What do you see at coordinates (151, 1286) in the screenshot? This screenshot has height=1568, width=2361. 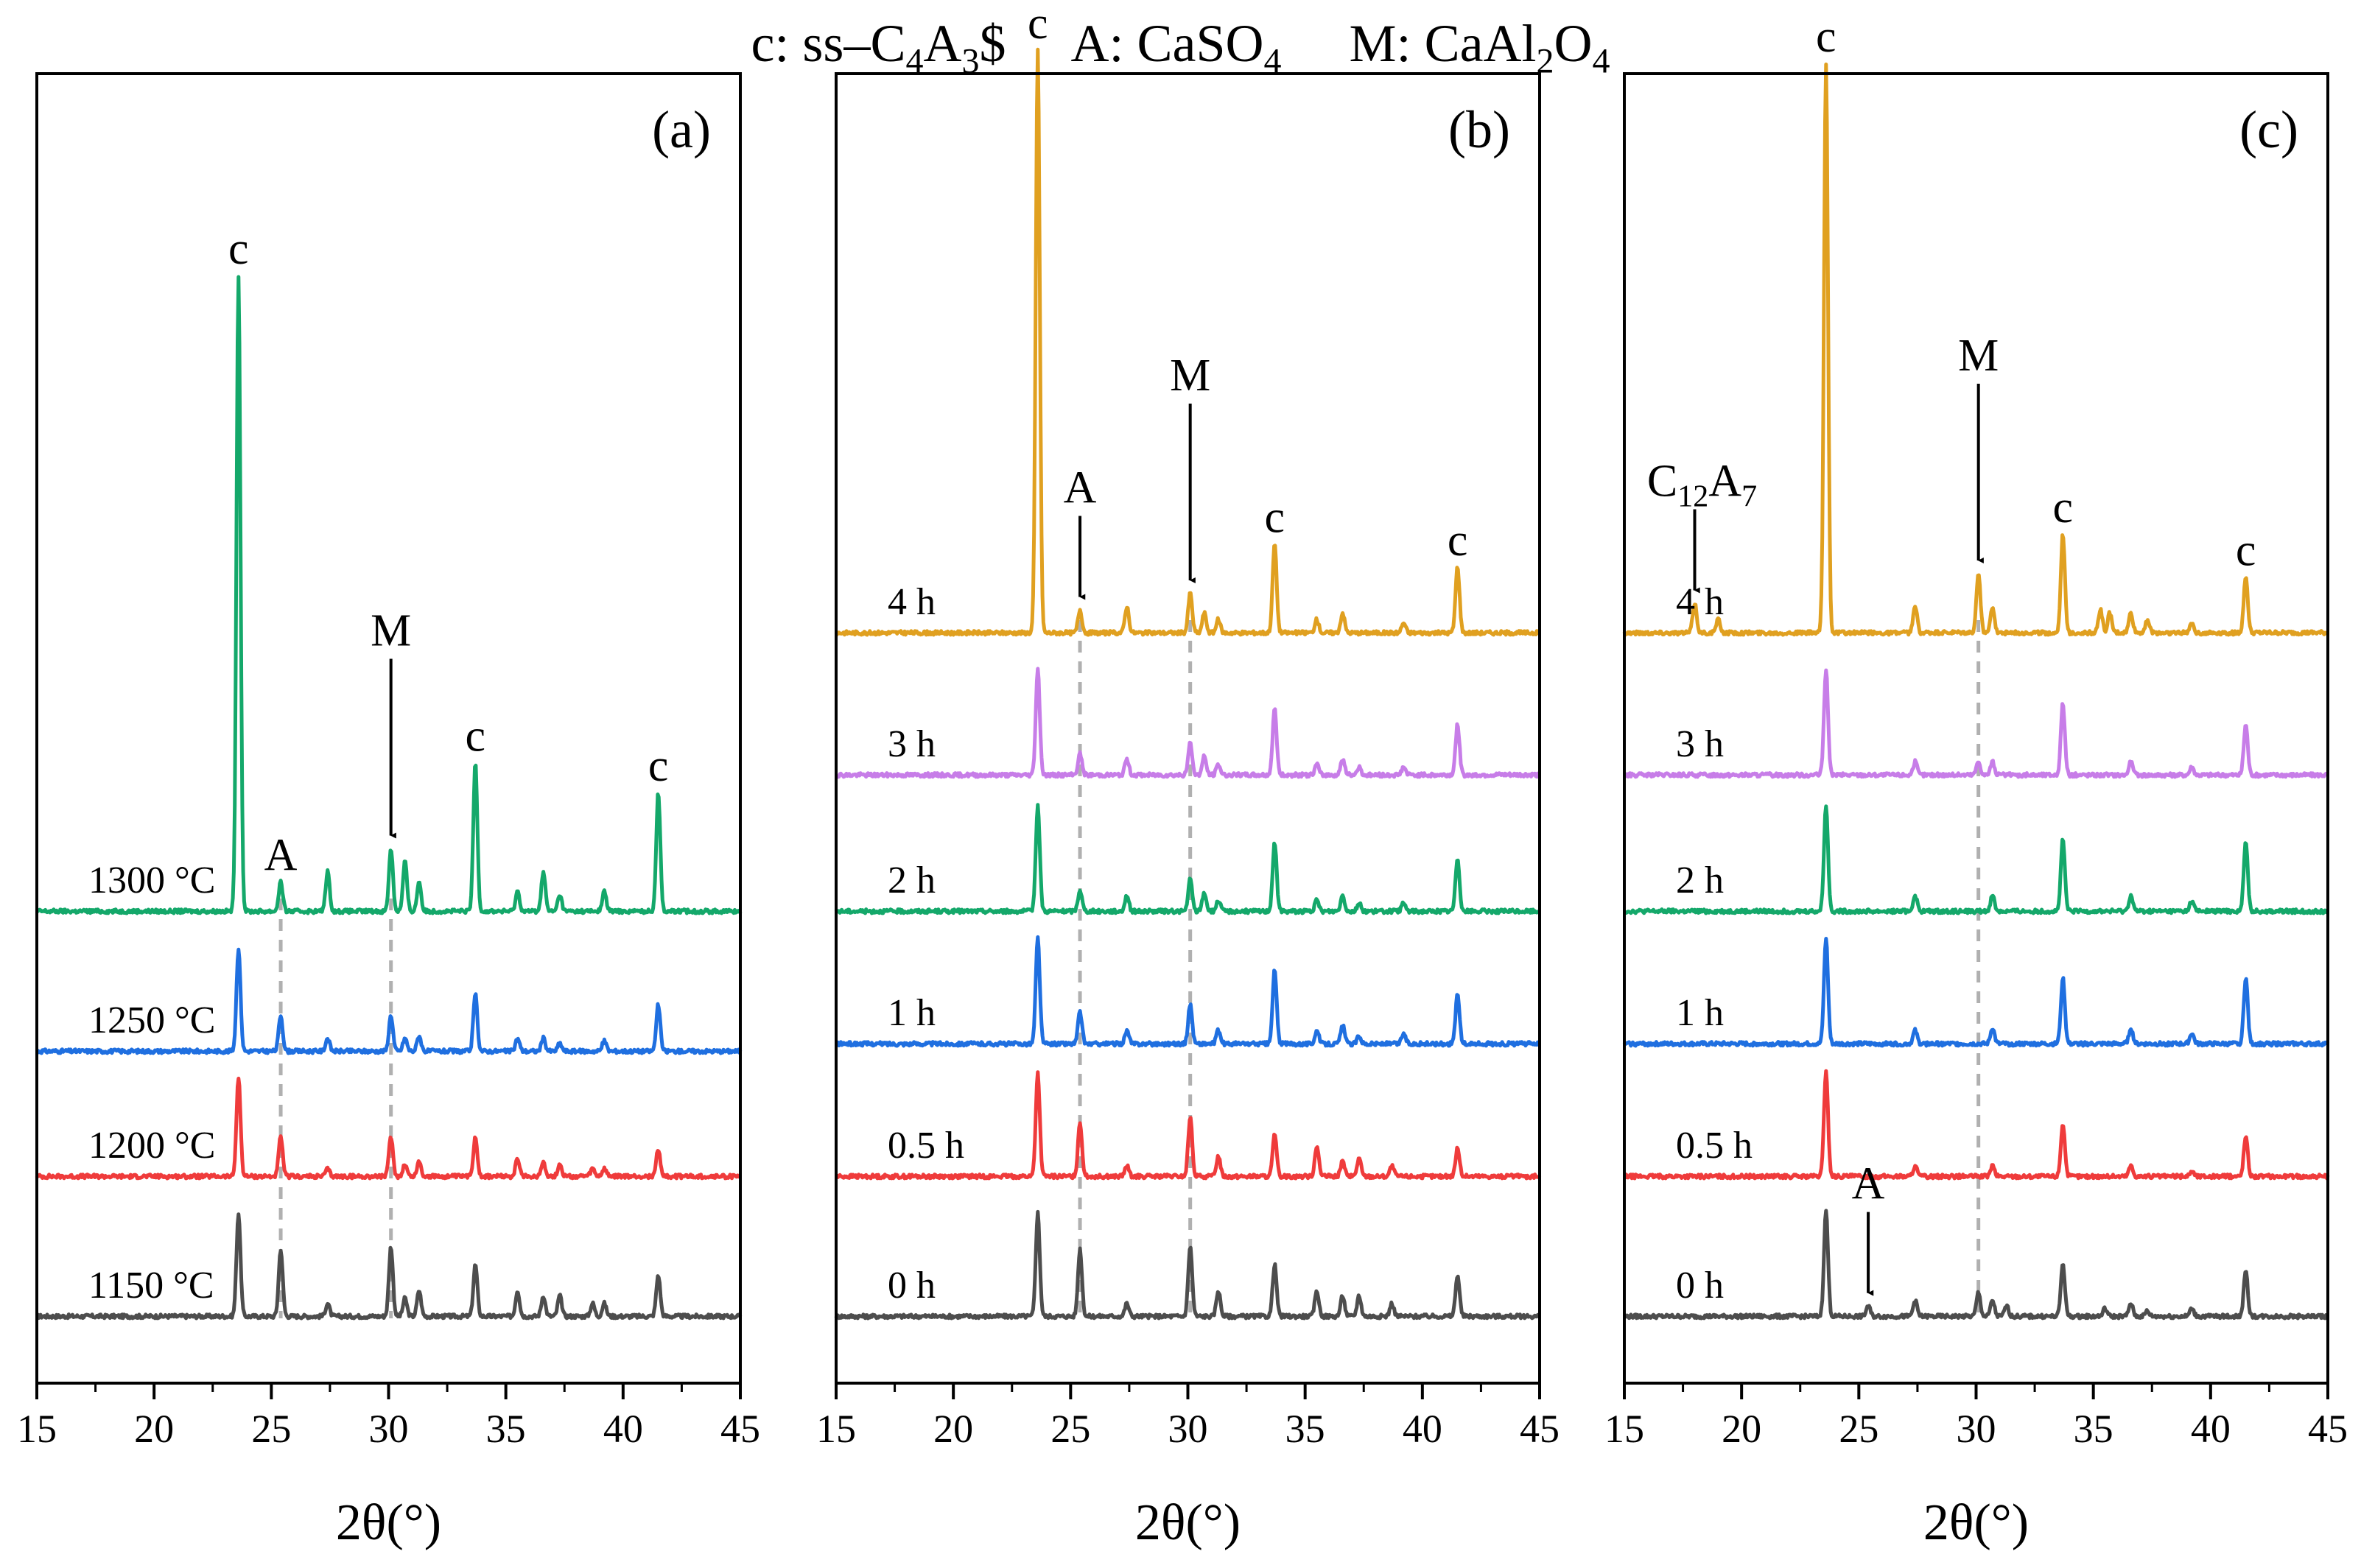 I see `series-label: 1150 °C` at bounding box center [151, 1286].